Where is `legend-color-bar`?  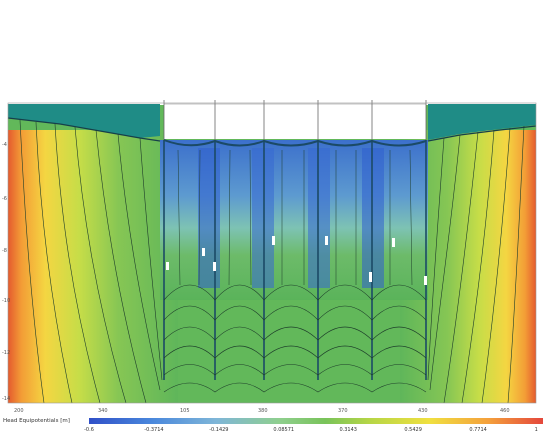 legend-color-bar is located at coordinates (316, 421).